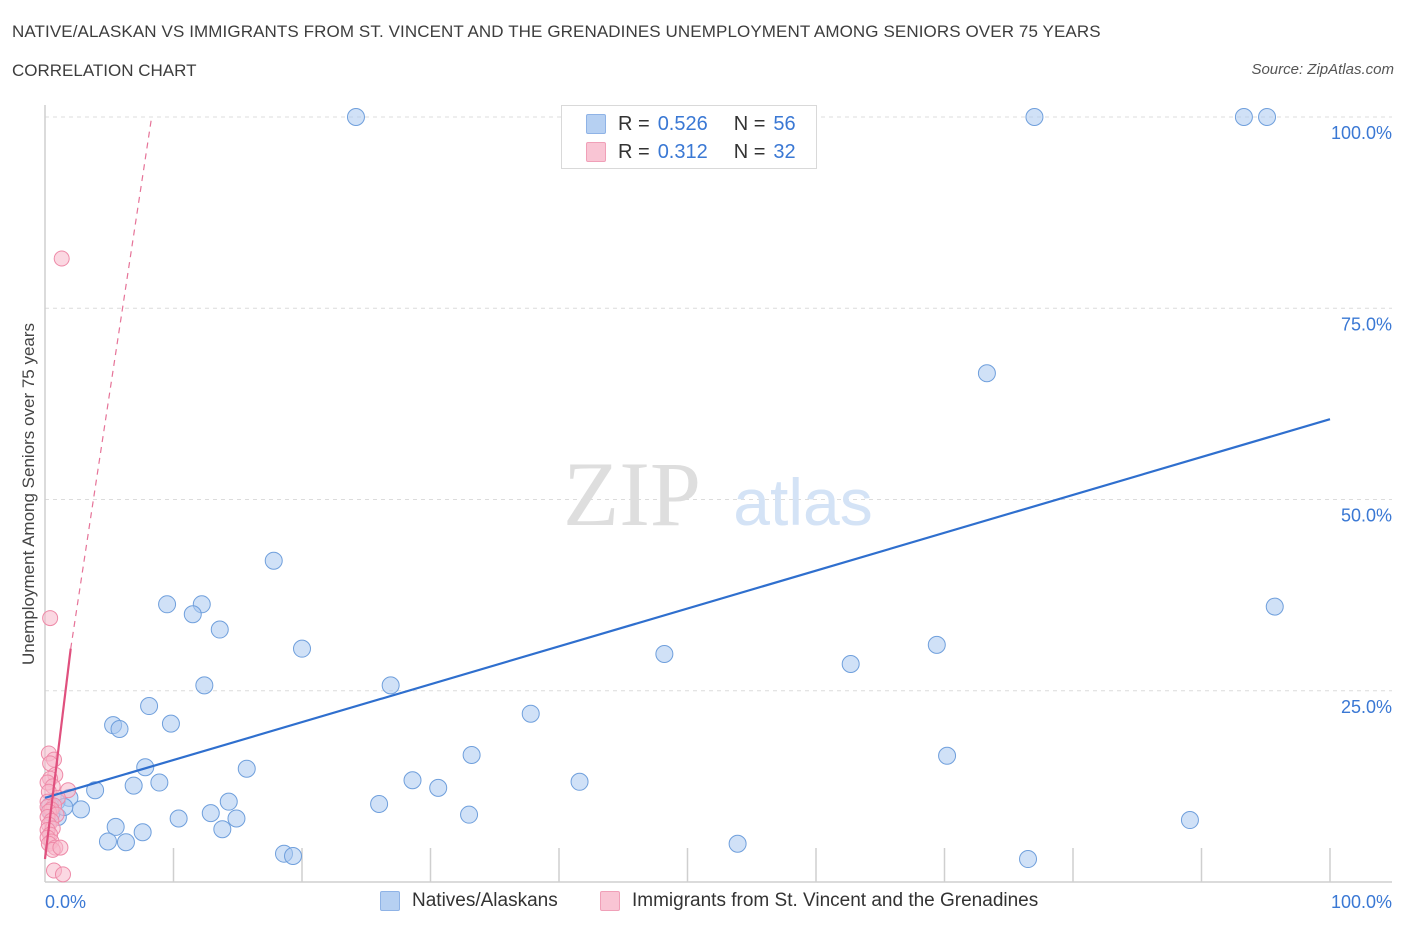 The height and width of the screenshot is (930, 1406). What do you see at coordinates (57, 754) in the screenshot?
I see `immigrants-trend-line` at bounding box center [57, 754].